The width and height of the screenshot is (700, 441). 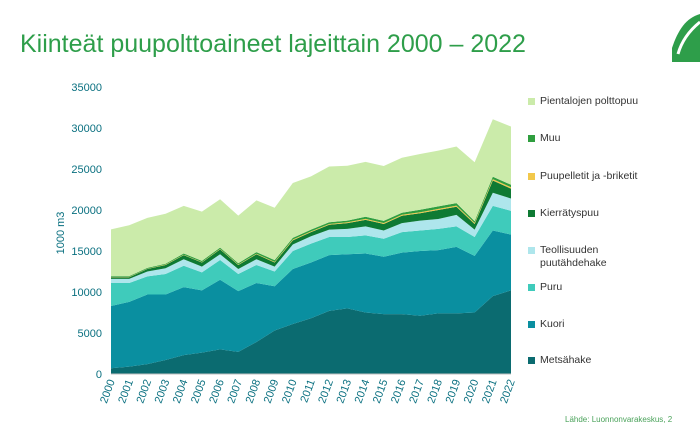 What do you see at coordinates (454, 391) in the screenshot?
I see `x-tick-label: 2019` at bounding box center [454, 391].